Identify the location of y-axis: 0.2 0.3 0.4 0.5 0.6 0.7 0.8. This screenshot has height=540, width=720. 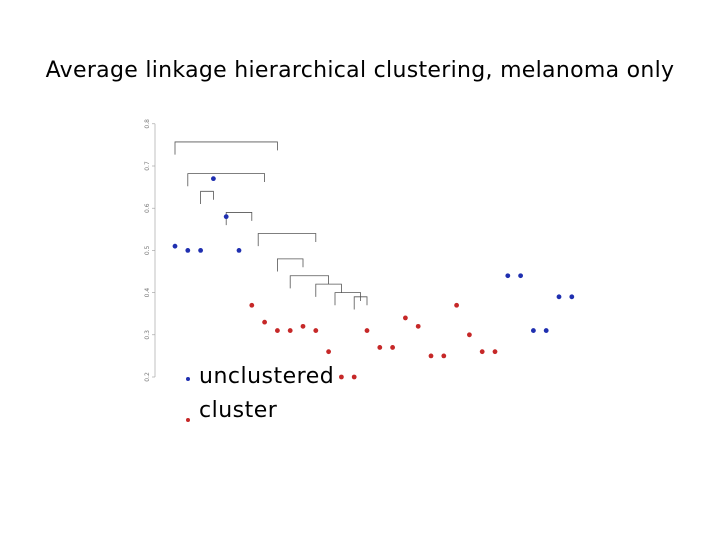
(150, 250).